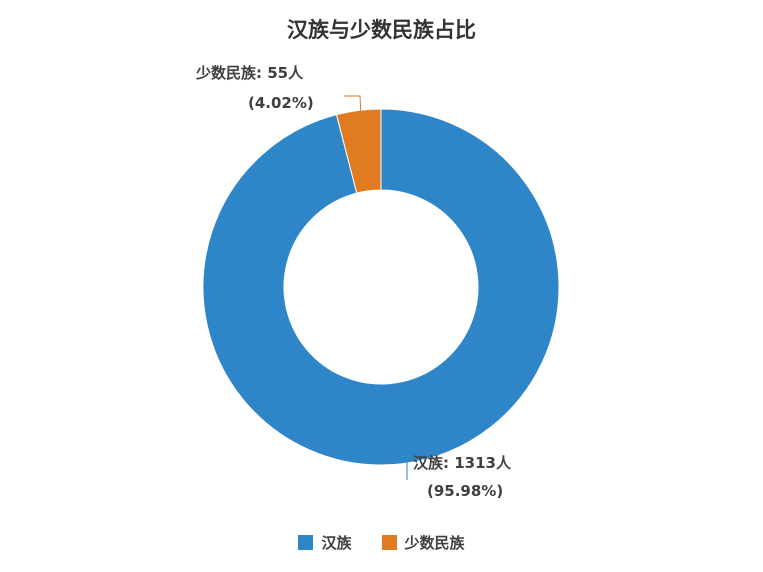 The width and height of the screenshot is (763, 572). I want to click on legend-item-minority: 少数民族, so click(423, 542).